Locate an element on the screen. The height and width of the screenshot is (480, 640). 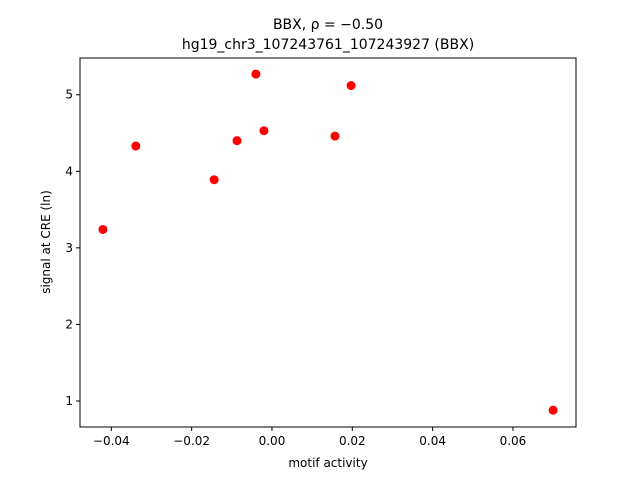
y-tick-label: 4 is located at coordinates (69, 171).